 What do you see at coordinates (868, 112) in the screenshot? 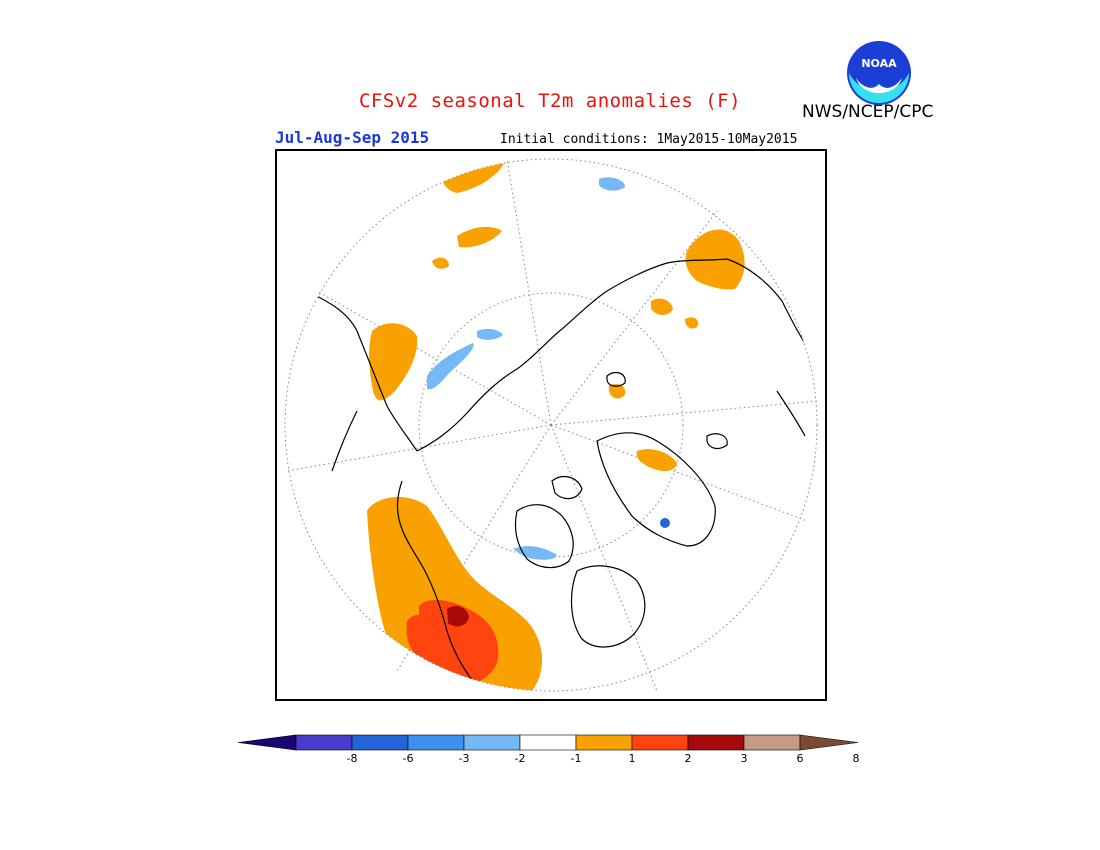
I see `agency-label: NWS/NCEP/CPC` at bounding box center [868, 112].